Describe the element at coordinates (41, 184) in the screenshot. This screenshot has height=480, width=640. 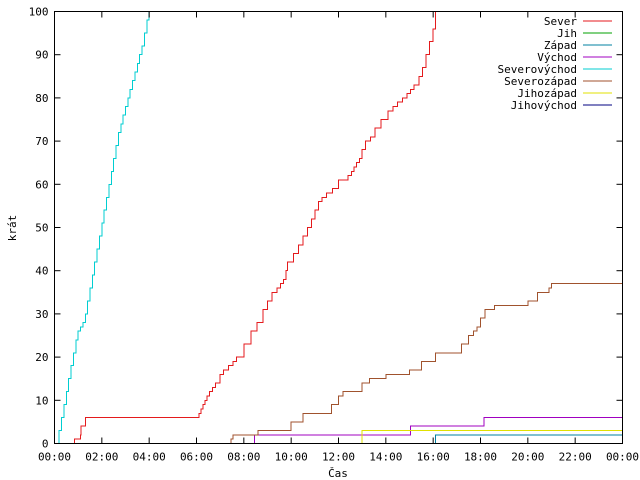
I see `y-tick-label-6: 60` at that location.